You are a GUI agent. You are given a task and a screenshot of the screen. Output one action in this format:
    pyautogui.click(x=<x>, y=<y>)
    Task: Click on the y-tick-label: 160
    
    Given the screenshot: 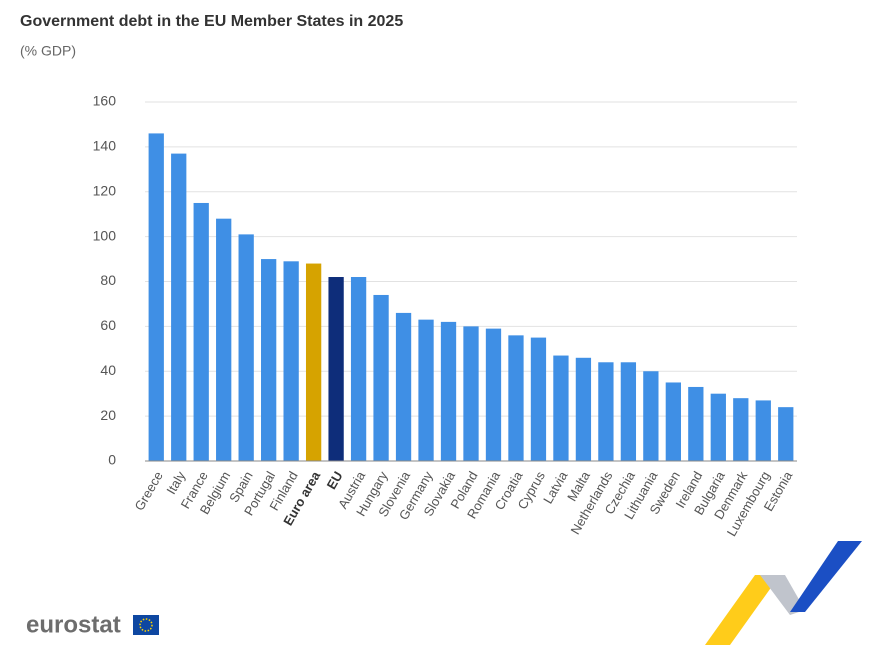 What is the action you would take?
    pyautogui.click(x=105, y=101)
    